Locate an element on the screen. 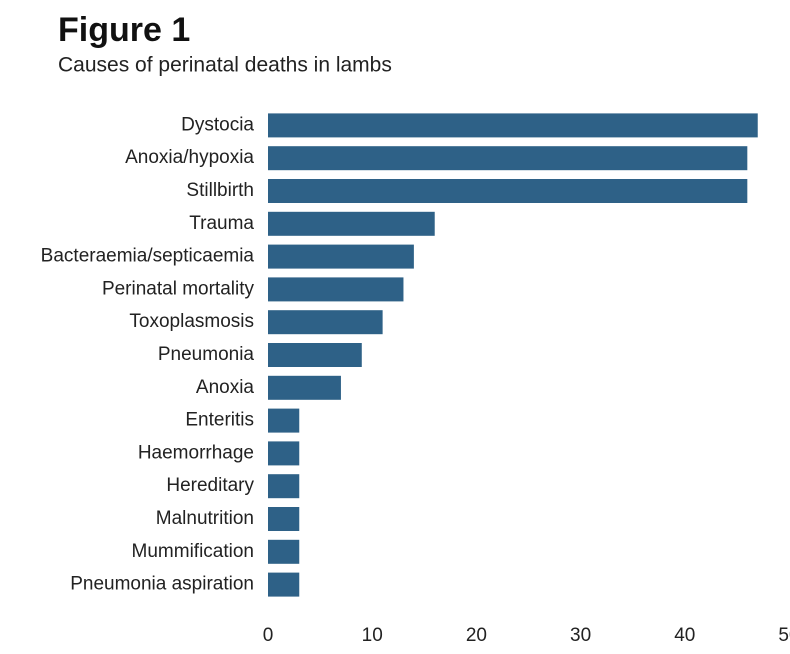 This screenshot has height=654, width=790. x-tick-label: 20 is located at coordinates (476, 635).